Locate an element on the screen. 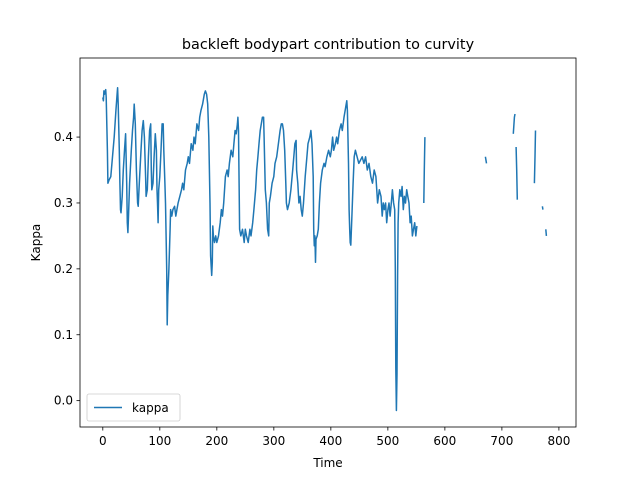 Image resolution: width=640 pixels, height=480 pixels. x-tick-label: 100 is located at coordinates (159, 441).